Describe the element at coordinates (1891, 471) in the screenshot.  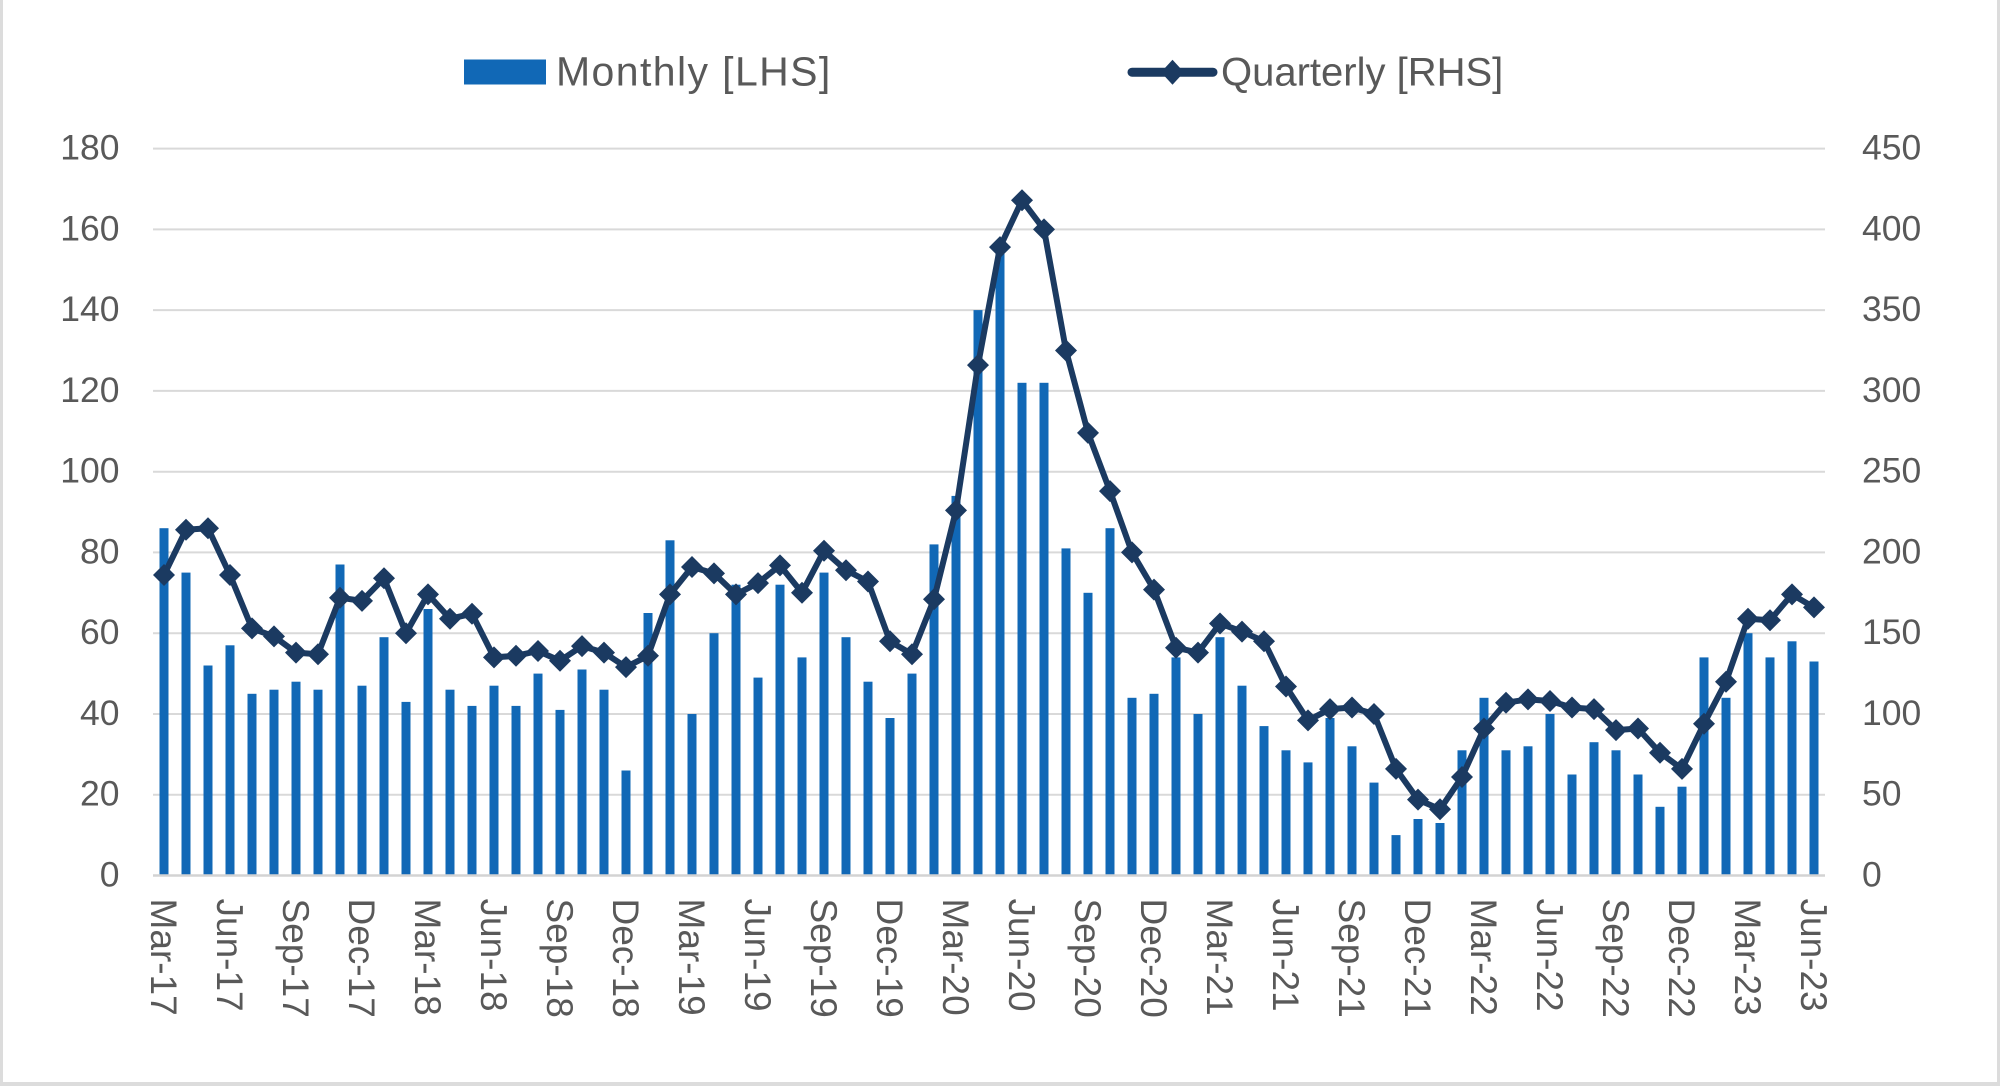
I see `svg-text: 250` at that location.